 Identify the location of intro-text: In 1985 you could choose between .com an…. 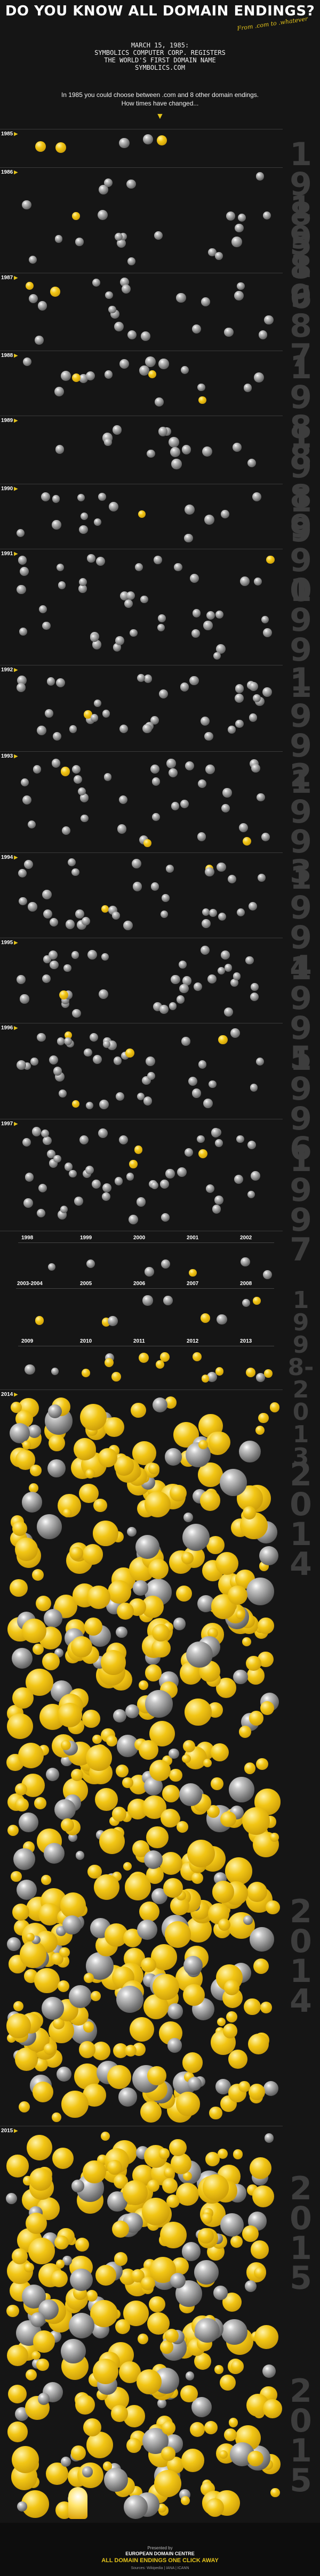
(160, 99).